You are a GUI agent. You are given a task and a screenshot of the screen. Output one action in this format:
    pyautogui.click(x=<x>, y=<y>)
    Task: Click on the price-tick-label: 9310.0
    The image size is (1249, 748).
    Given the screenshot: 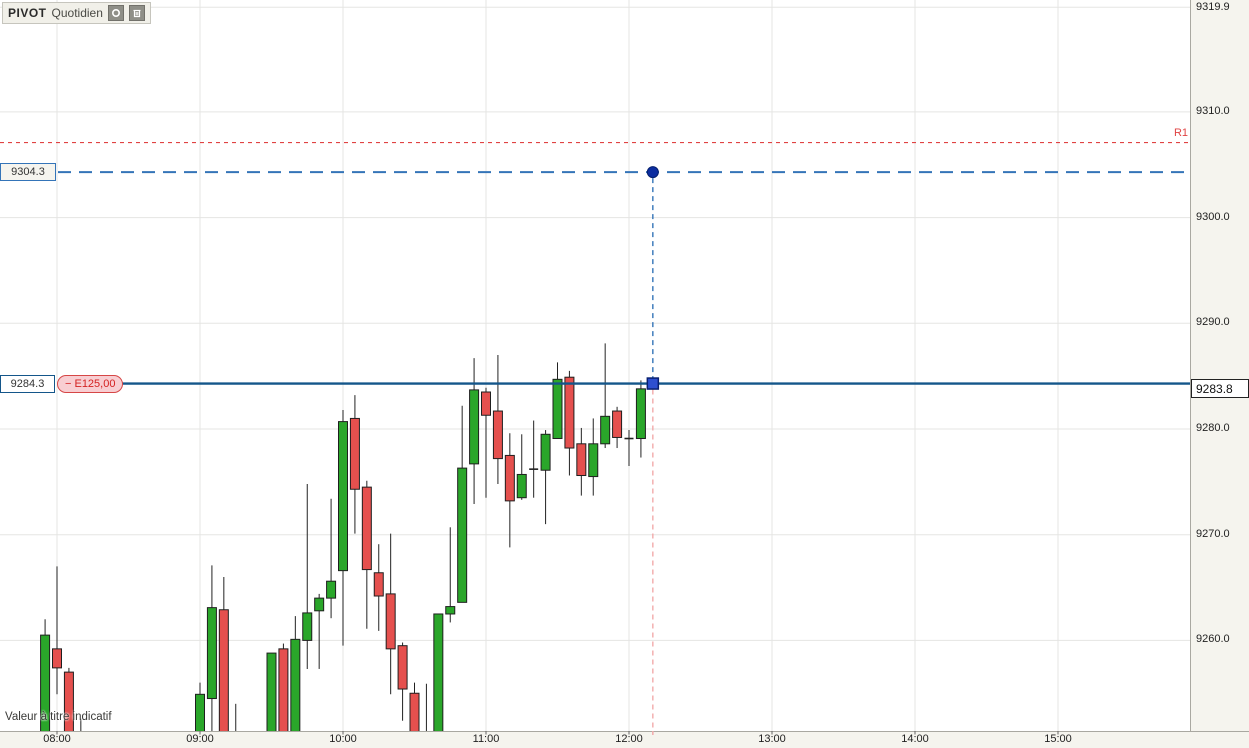 What is the action you would take?
    pyautogui.click(x=1213, y=110)
    